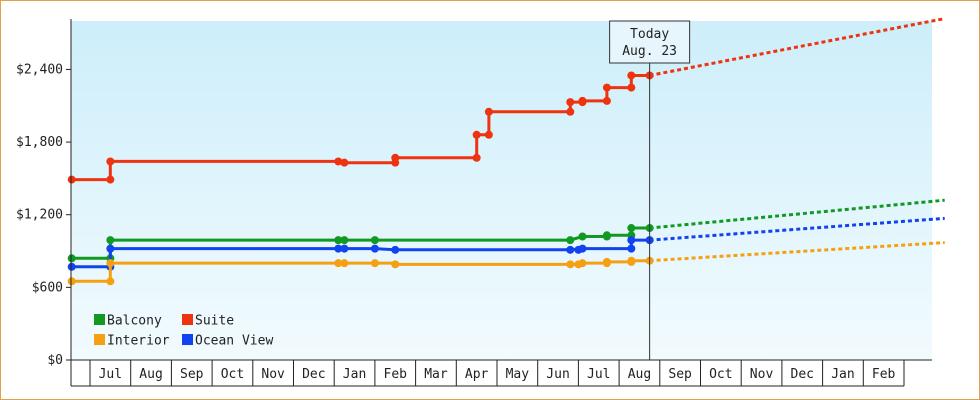 This screenshot has height=400, width=980. What do you see at coordinates (39, 142) in the screenshot?
I see `y-tick-label: $1,800` at bounding box center [39, 142].